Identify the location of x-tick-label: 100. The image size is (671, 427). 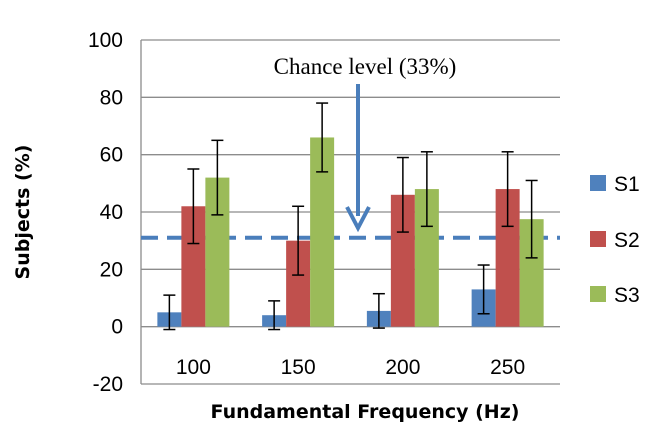
(193, 367).